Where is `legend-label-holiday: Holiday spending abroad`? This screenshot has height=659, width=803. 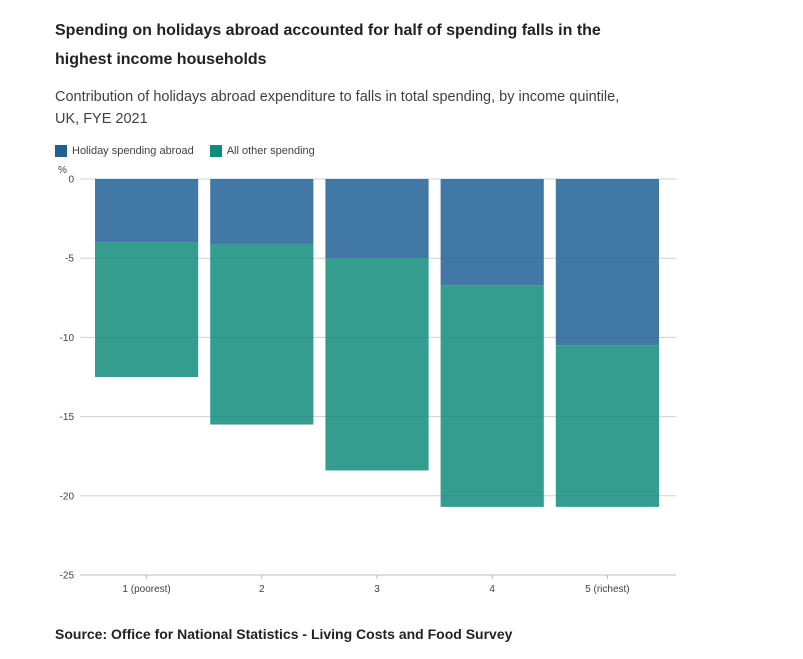 legend-label-holiday: Holiday spending abroad is located at coordinates (133, 151).